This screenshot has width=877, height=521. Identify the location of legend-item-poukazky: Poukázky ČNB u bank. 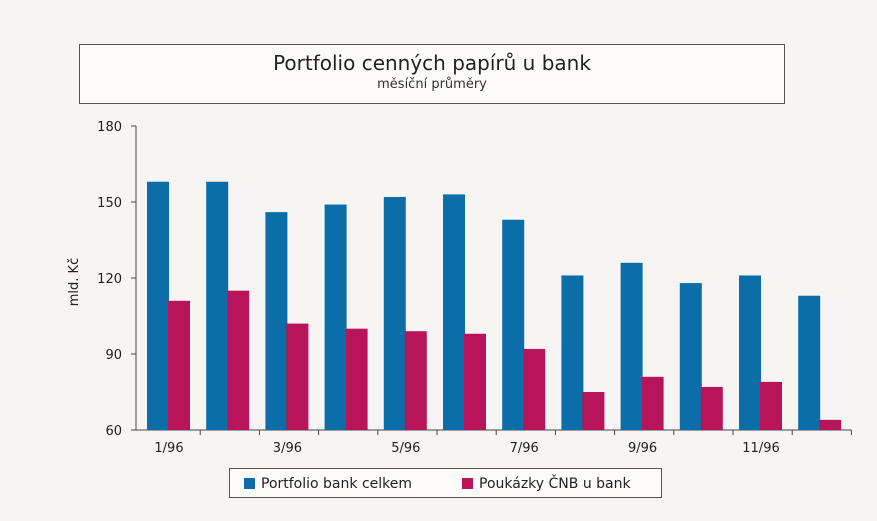
(546, 484).